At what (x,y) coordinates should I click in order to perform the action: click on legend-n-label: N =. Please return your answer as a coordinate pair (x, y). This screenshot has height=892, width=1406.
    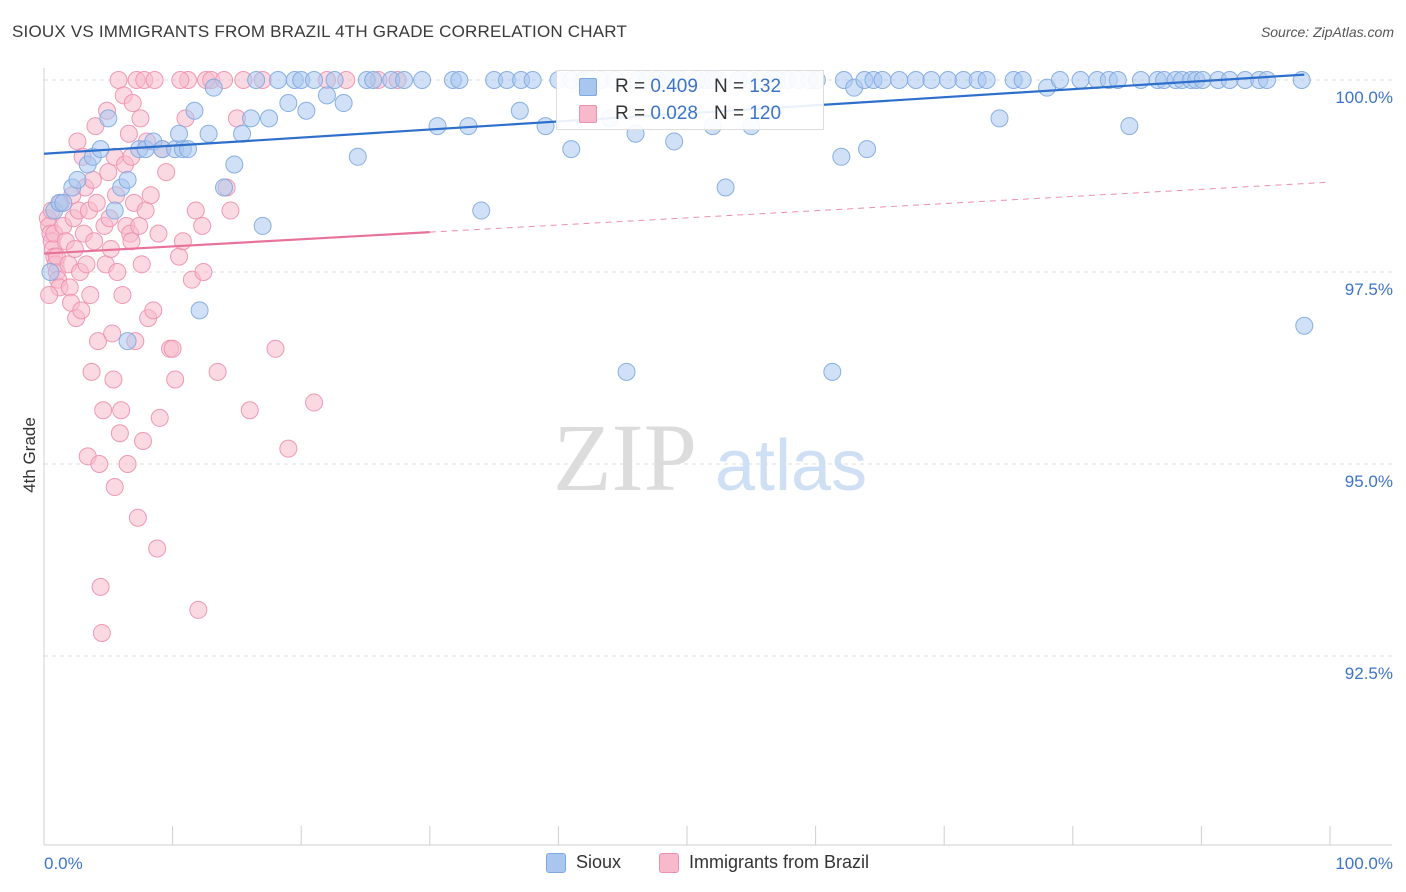
    Looking at the image, I should click on (729, 113).